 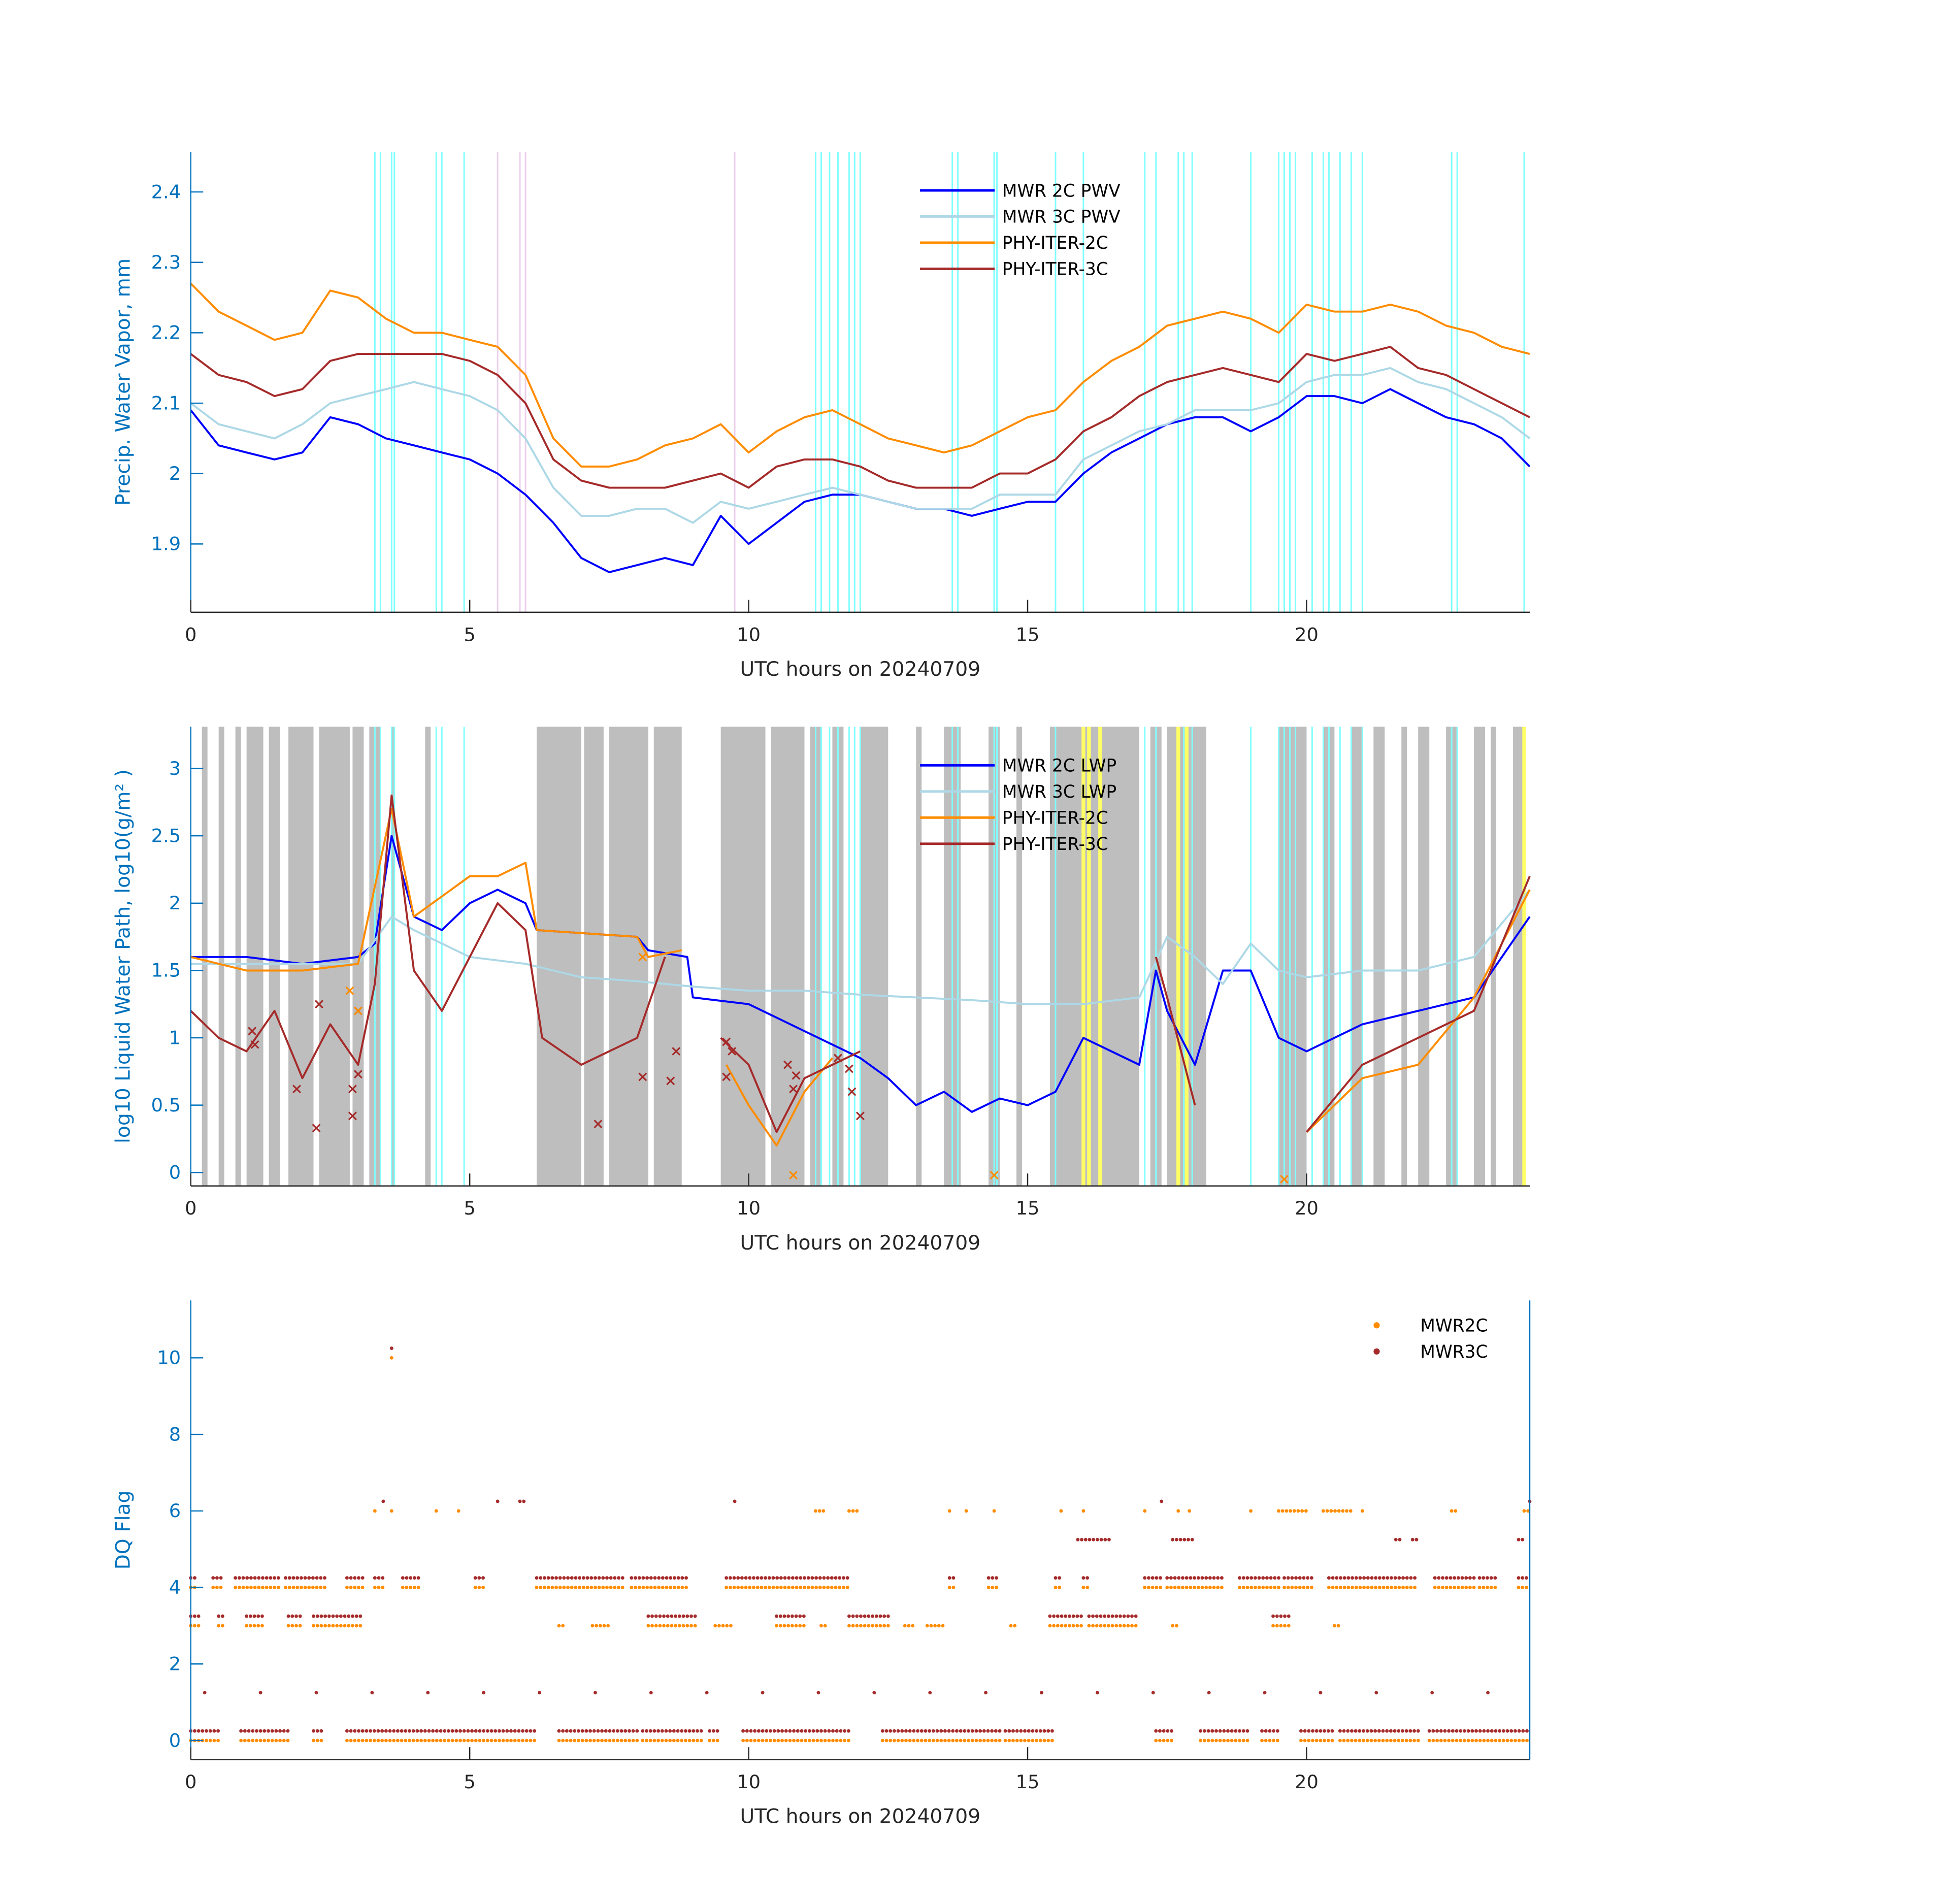 I want to click on series-line-phy-iter-2c, so click(x=860, y=375).